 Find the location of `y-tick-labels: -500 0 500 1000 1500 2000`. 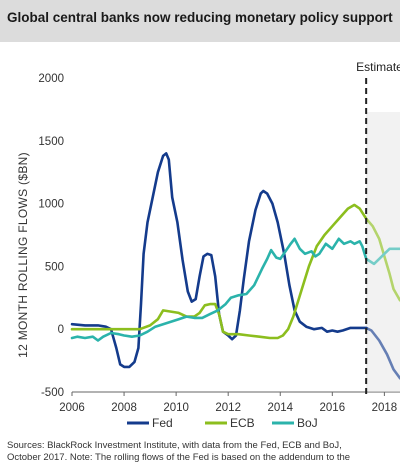

y-tick-labels: -500 0 500 1000 1500 2000 is located at coordinates (51, 236).